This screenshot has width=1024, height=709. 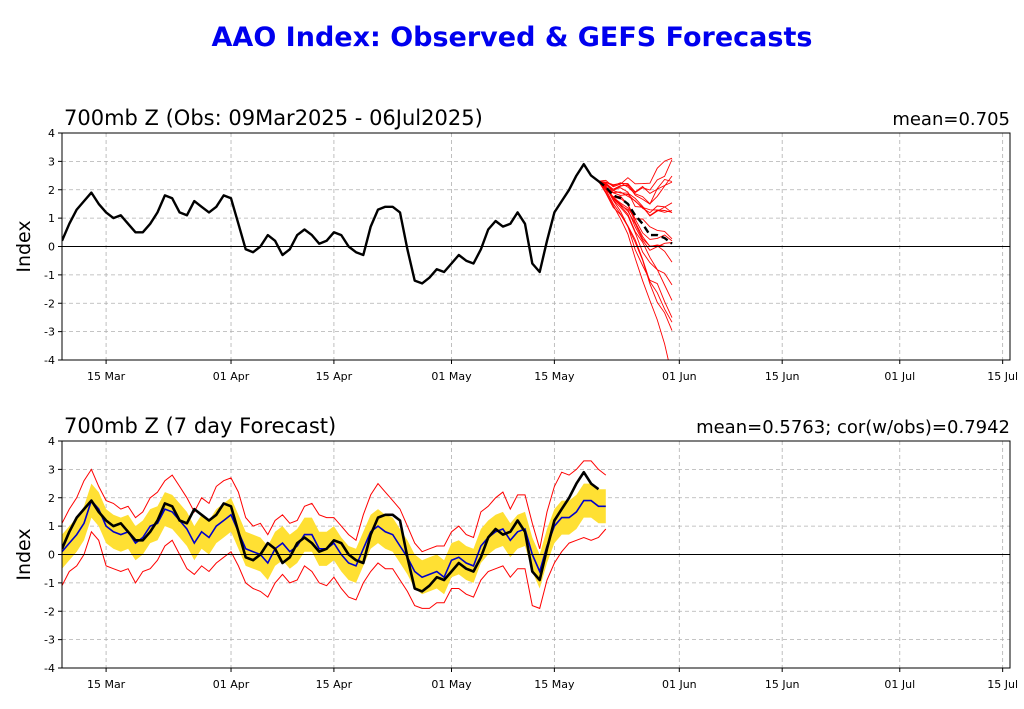 I want to click on panel-title: 700mb Z (7 day Forecast), so click(x=200, y=426).